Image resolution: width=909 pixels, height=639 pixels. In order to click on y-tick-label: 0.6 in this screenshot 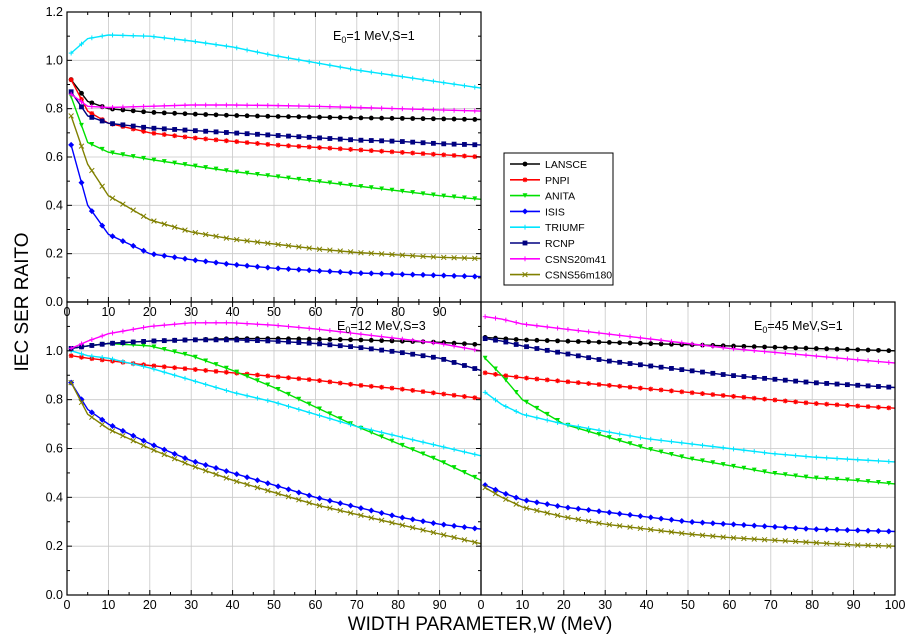, I will do `click(54, 449)`.